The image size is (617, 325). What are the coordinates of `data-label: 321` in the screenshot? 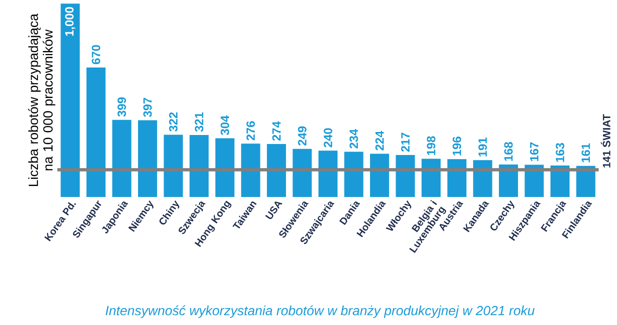 It's located at (199, 122).